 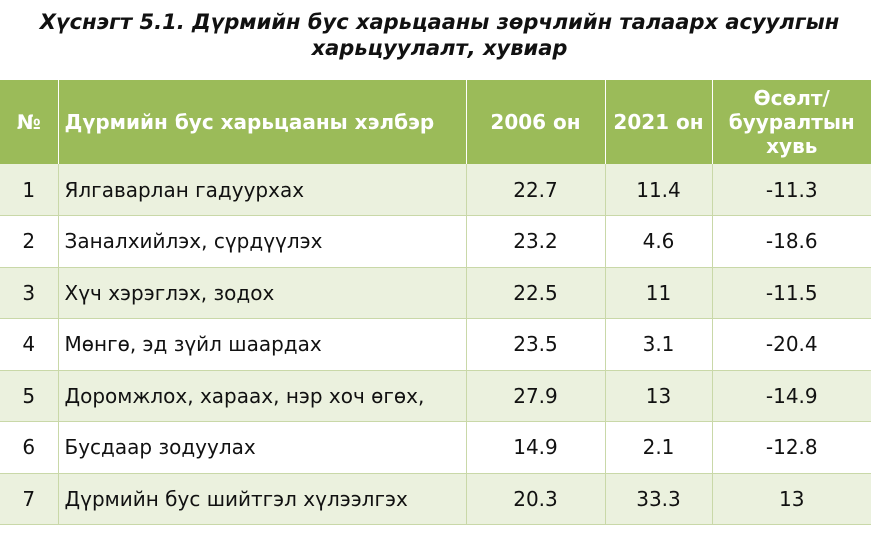 I want to click on table-row: 3 Хүч хэрэглэх, зодох 22.5 11 -11.5, so click(x=435, y=293).